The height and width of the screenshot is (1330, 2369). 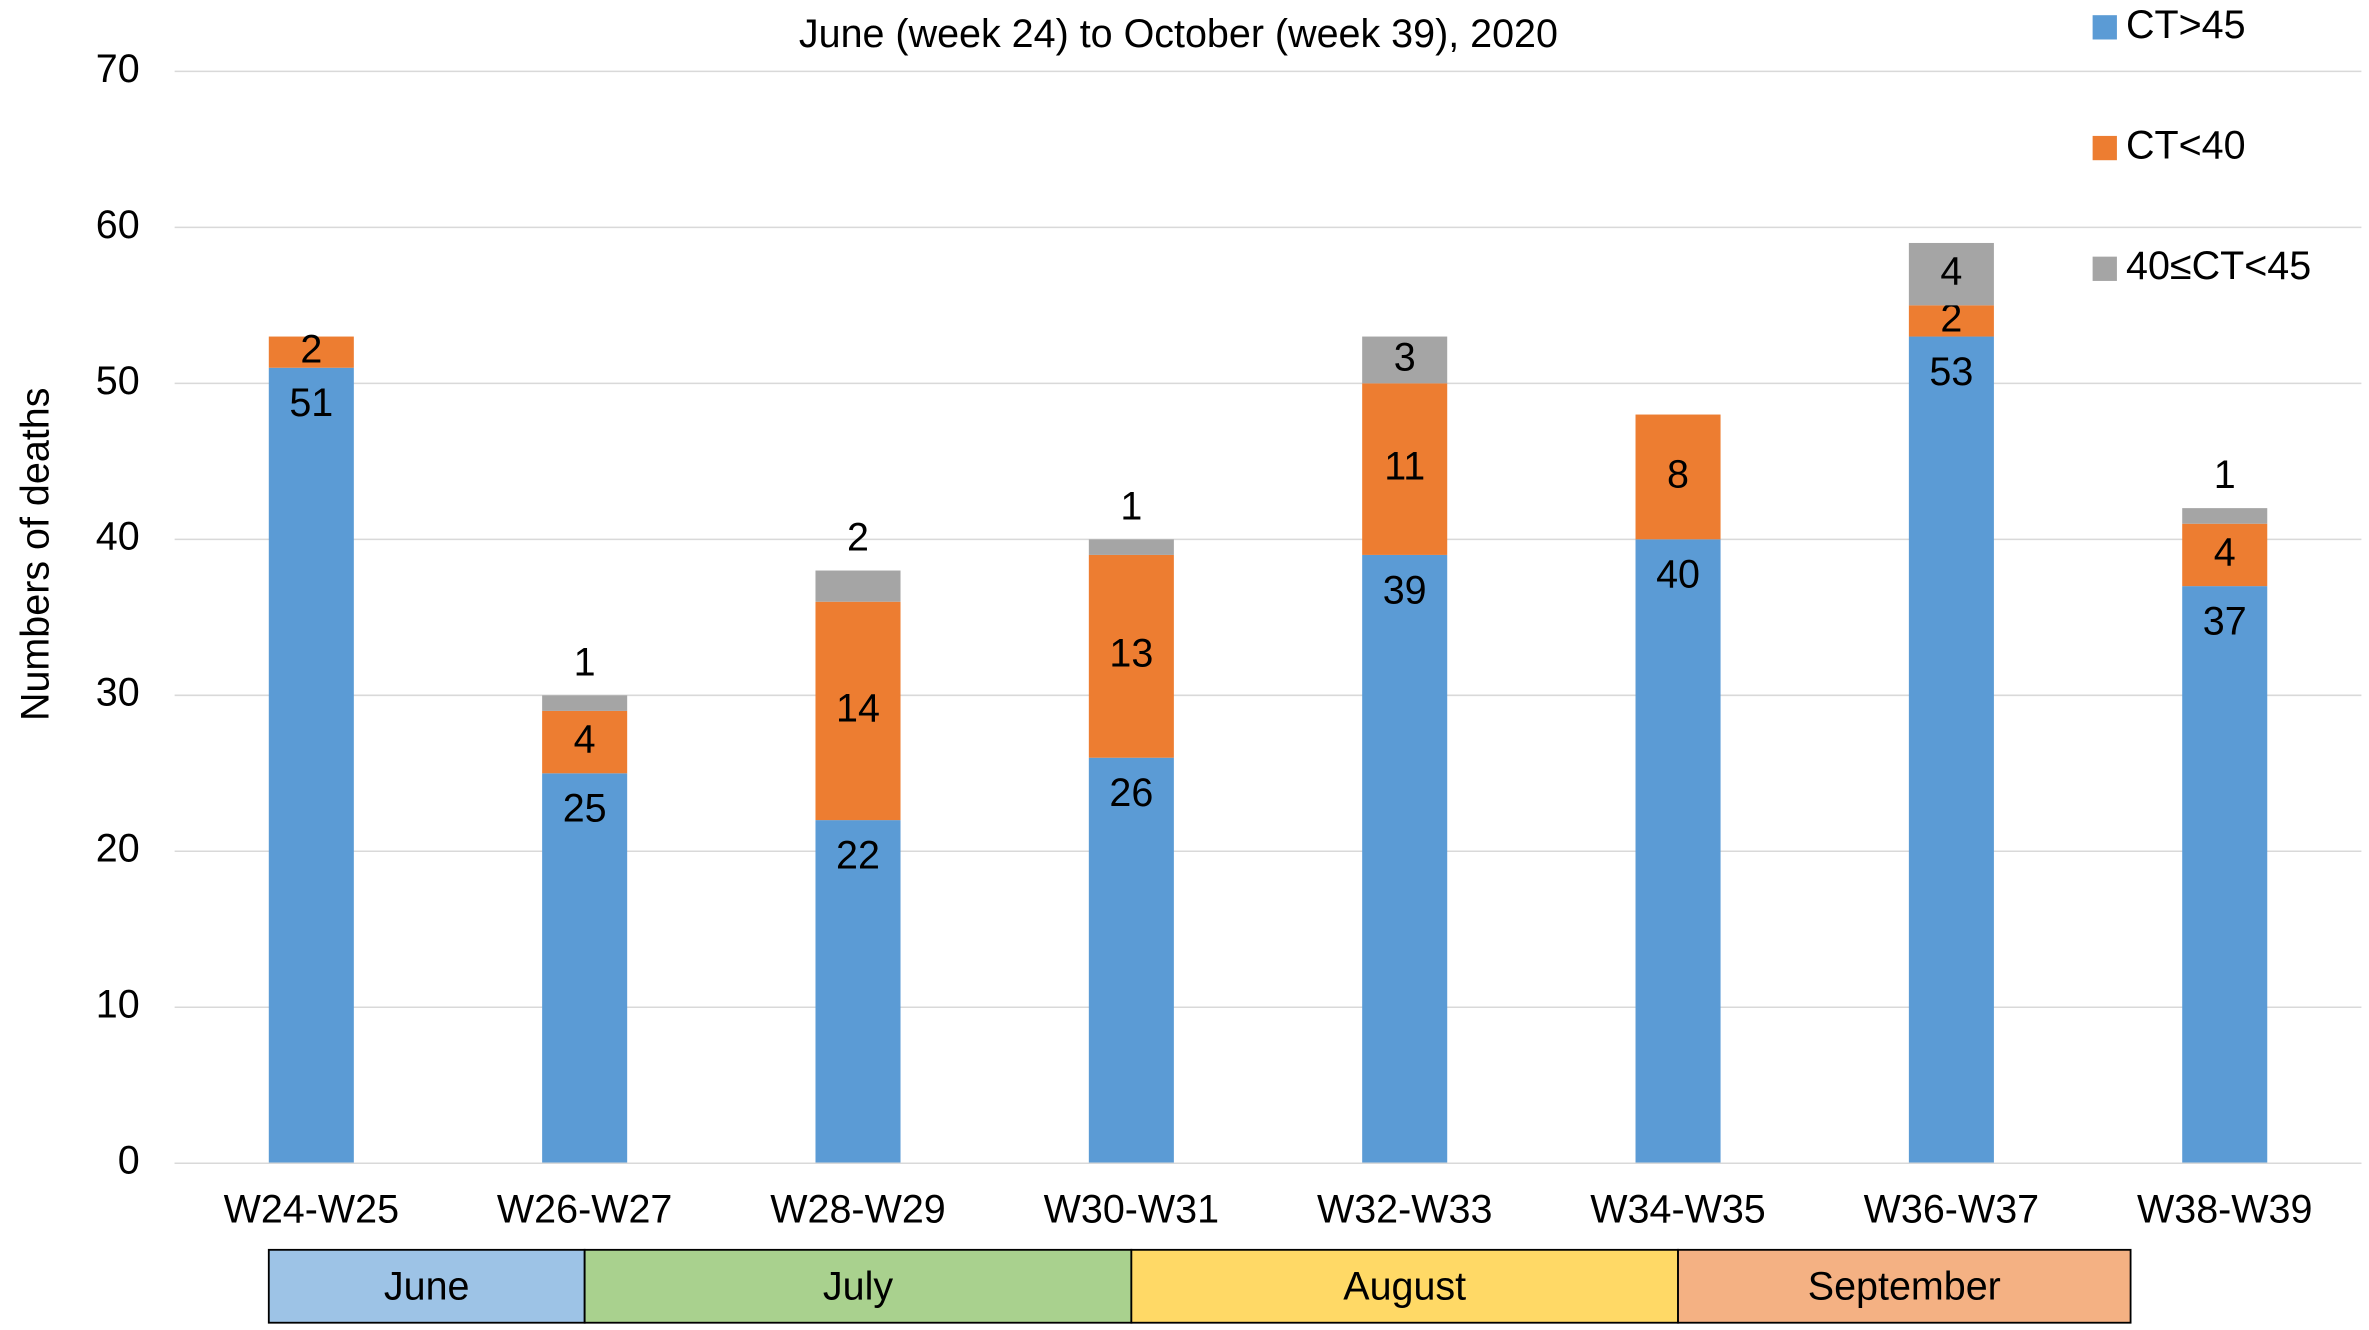 What do you see at coordinates (2186, 145) in the screenshot?
I see `legend-label: CT<40` at bounding box center [2186, 145].